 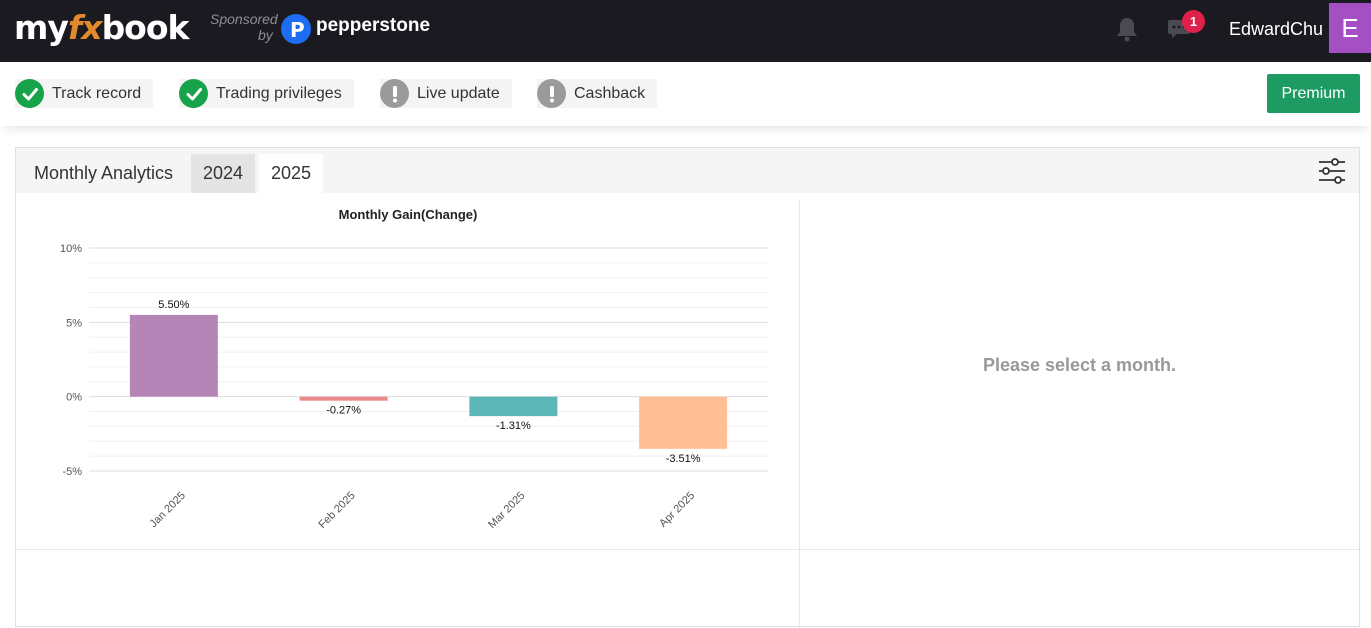 What do you see at coordinates (1079, 365) in the screenshot?
I see `select-month-message: Please select a month.` at bounding box center [1079, 365].